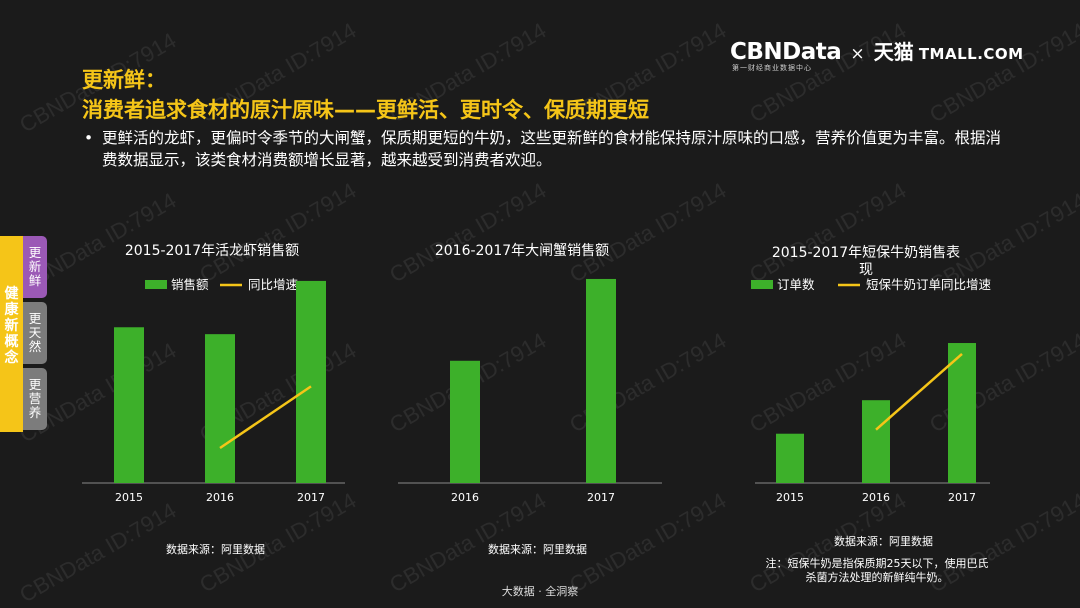 The image size is (1080, 608). What do you see at coordinates (212, 251) in the screenshot?
I see `chart-title: 2015-2017年活龙虾销售额` at bounding box center [212, 251].